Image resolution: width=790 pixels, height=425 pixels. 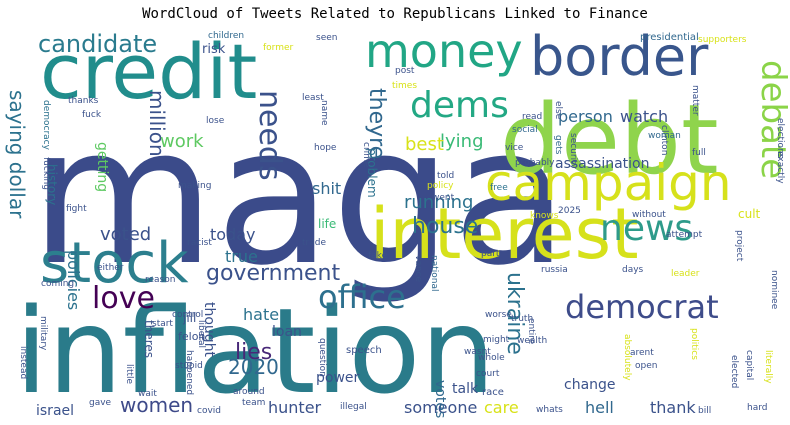 I want to click on word-needs: needs, so click(x=269, y=135).